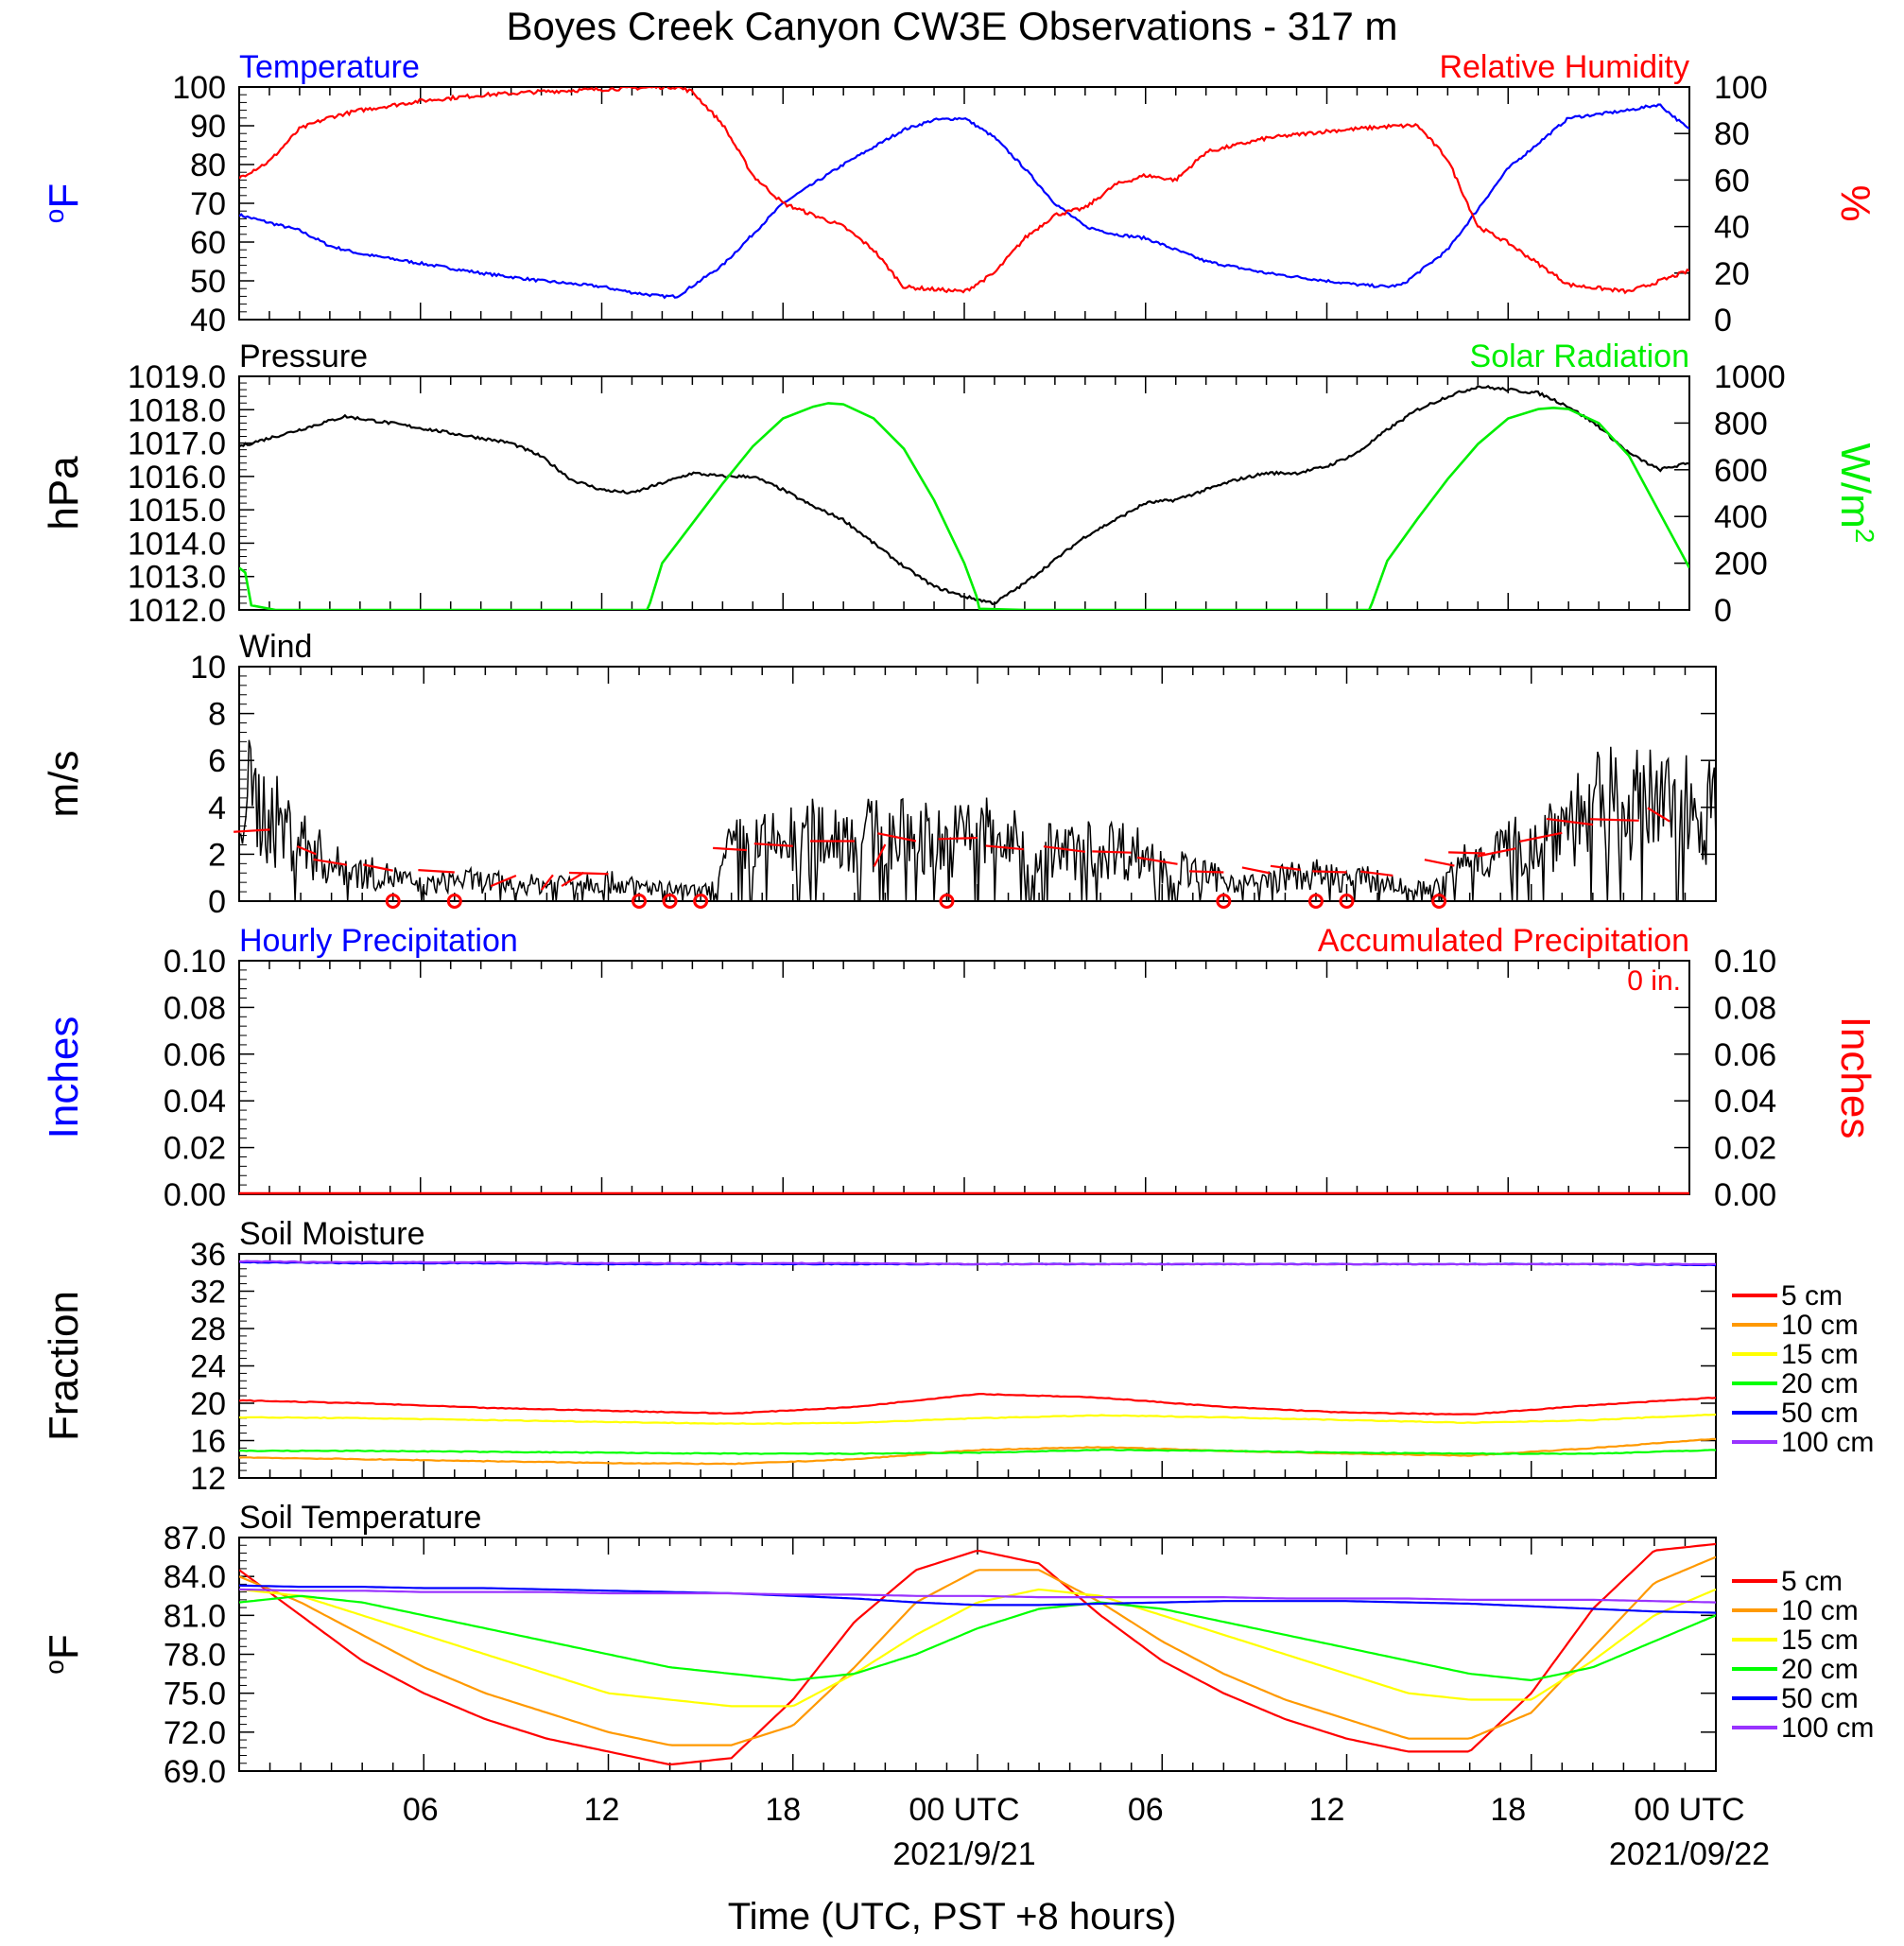 The image size is (1904, 1946). What do you see at coordinates (208, 1442) in the screenshot?
I see `y-tick-label: 16` at bounding box center [208, 1442].